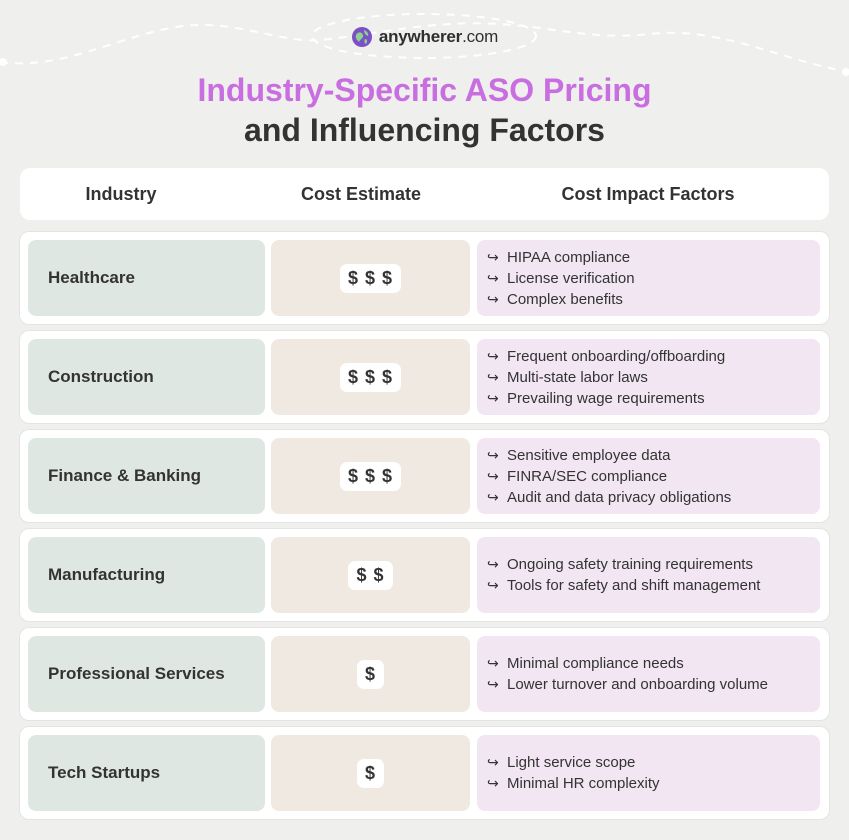  Describe the element at coordinates (587, 476) in the screenshot. I see `factor-text: FINRA/SEC compliance` at that location.